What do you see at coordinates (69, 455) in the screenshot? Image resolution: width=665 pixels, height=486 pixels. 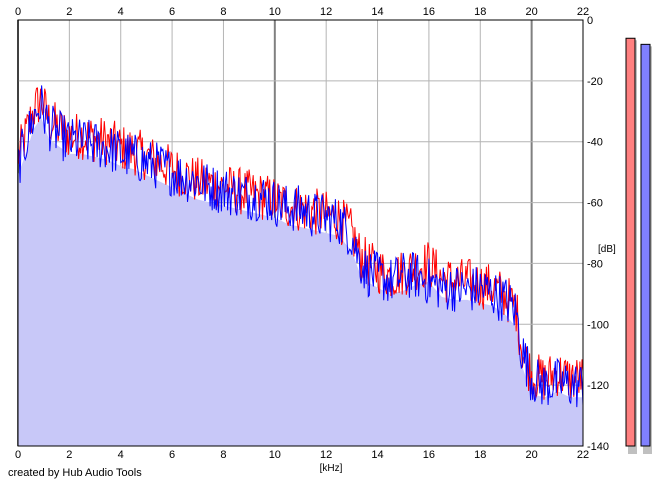 I see `x-tick-label-bottom: 2` at bounding box center [69, 455].